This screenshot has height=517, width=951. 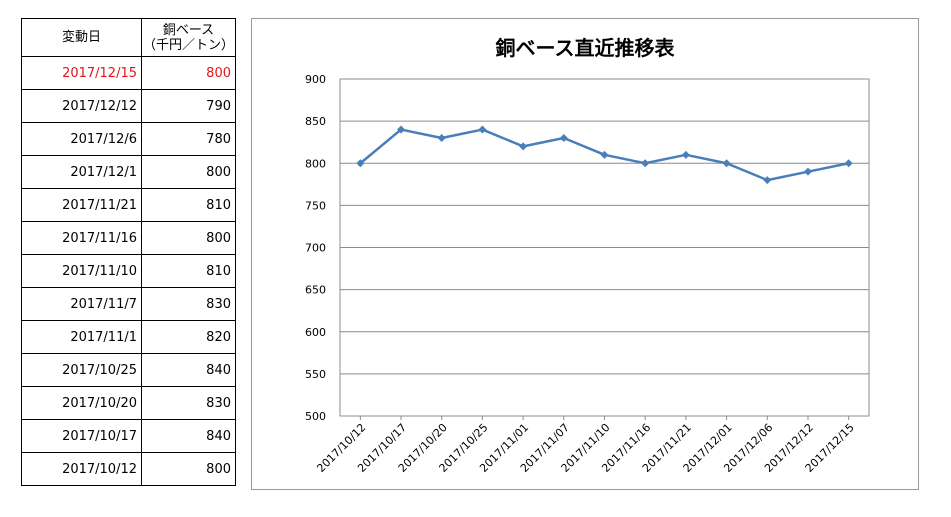 I want to click on value-cell: 790, so click(x=188, y=106).